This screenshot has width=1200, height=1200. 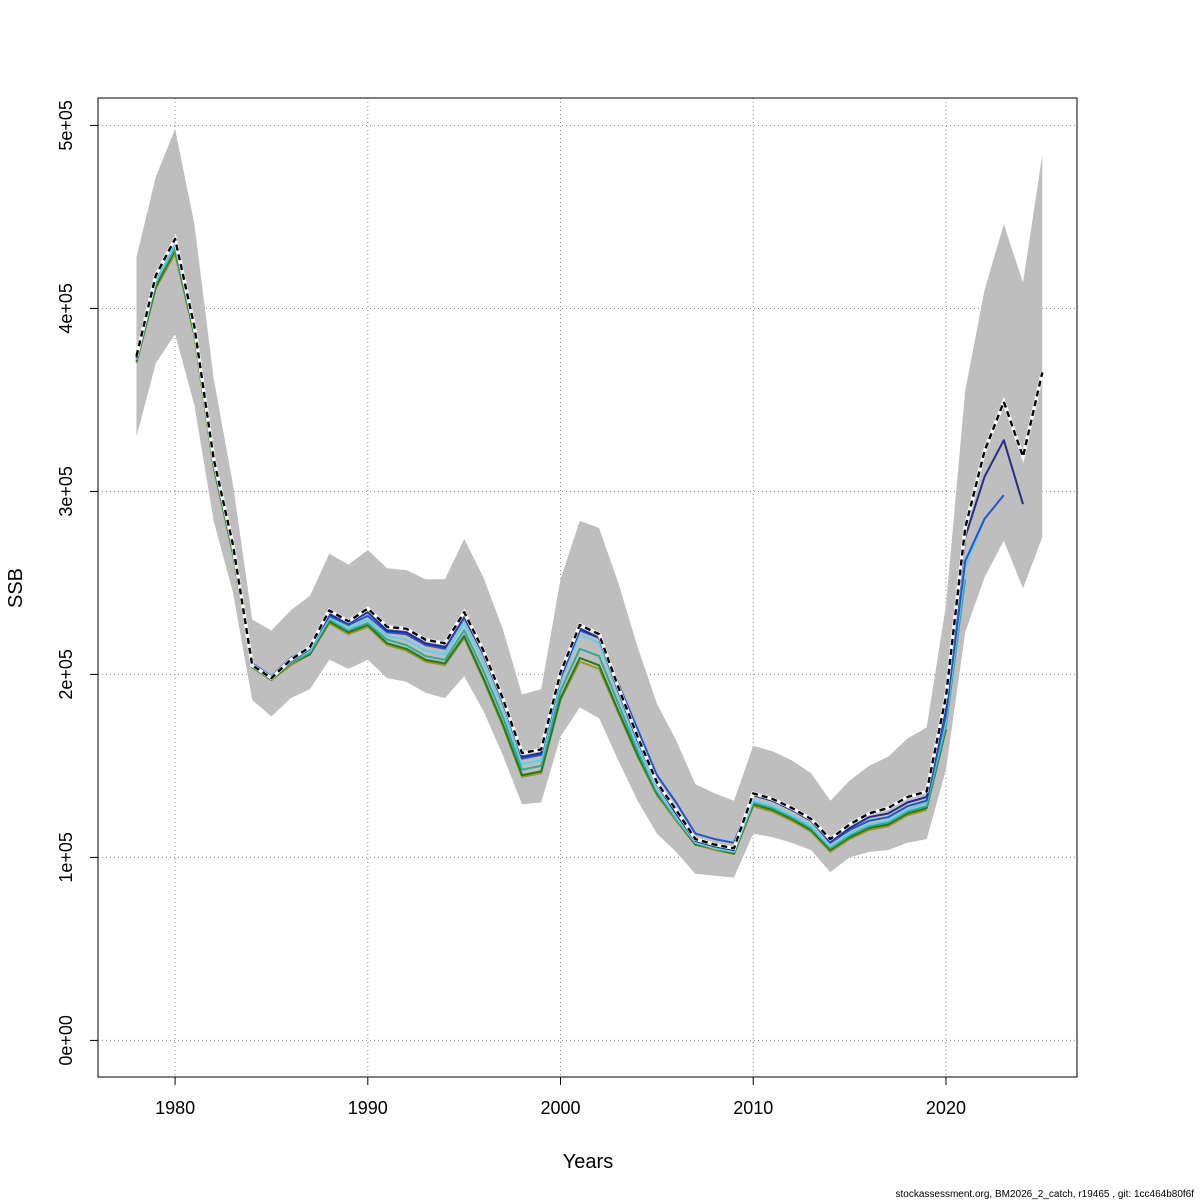 What do you see at coordinates (753, 1108) in the screenshot?
I see `x-tick-label: 2010` at bounding box center [753, 1108].